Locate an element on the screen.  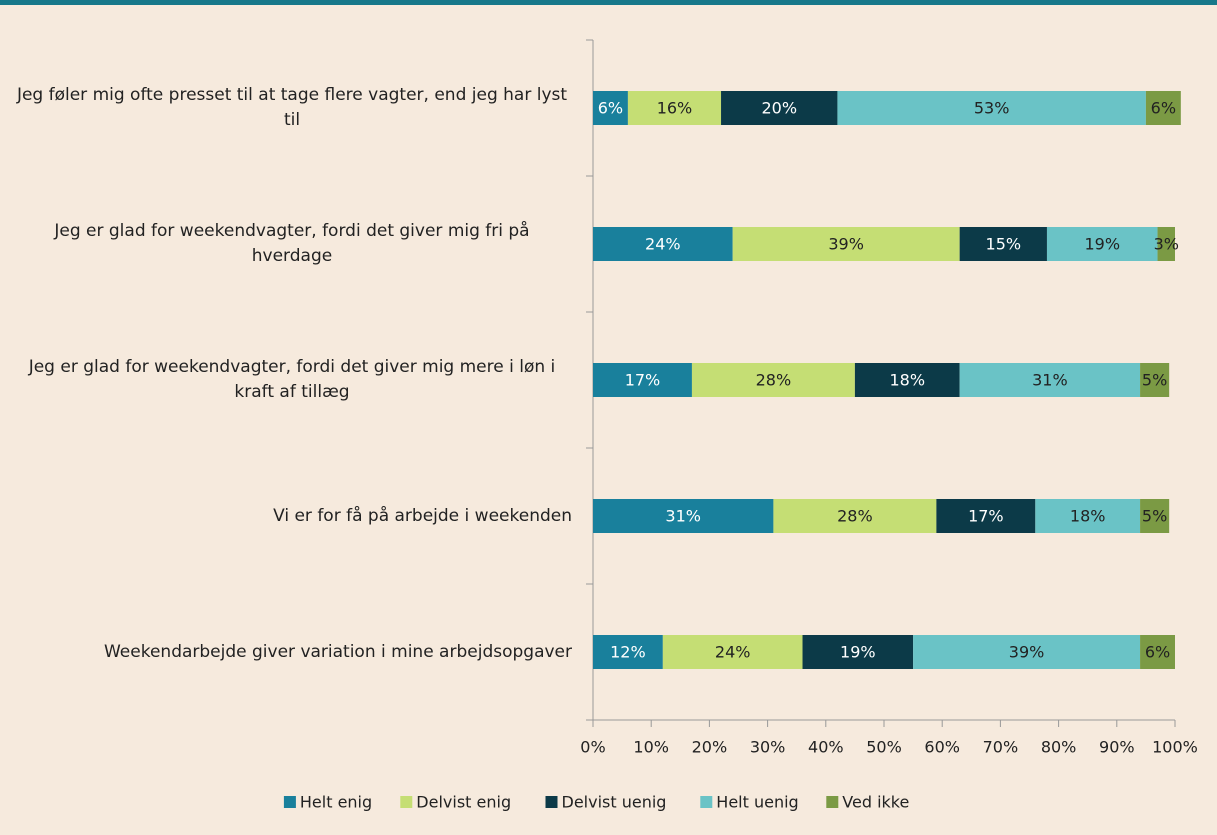
legend-label: Helt uenig is located at coordinates (757, 802).